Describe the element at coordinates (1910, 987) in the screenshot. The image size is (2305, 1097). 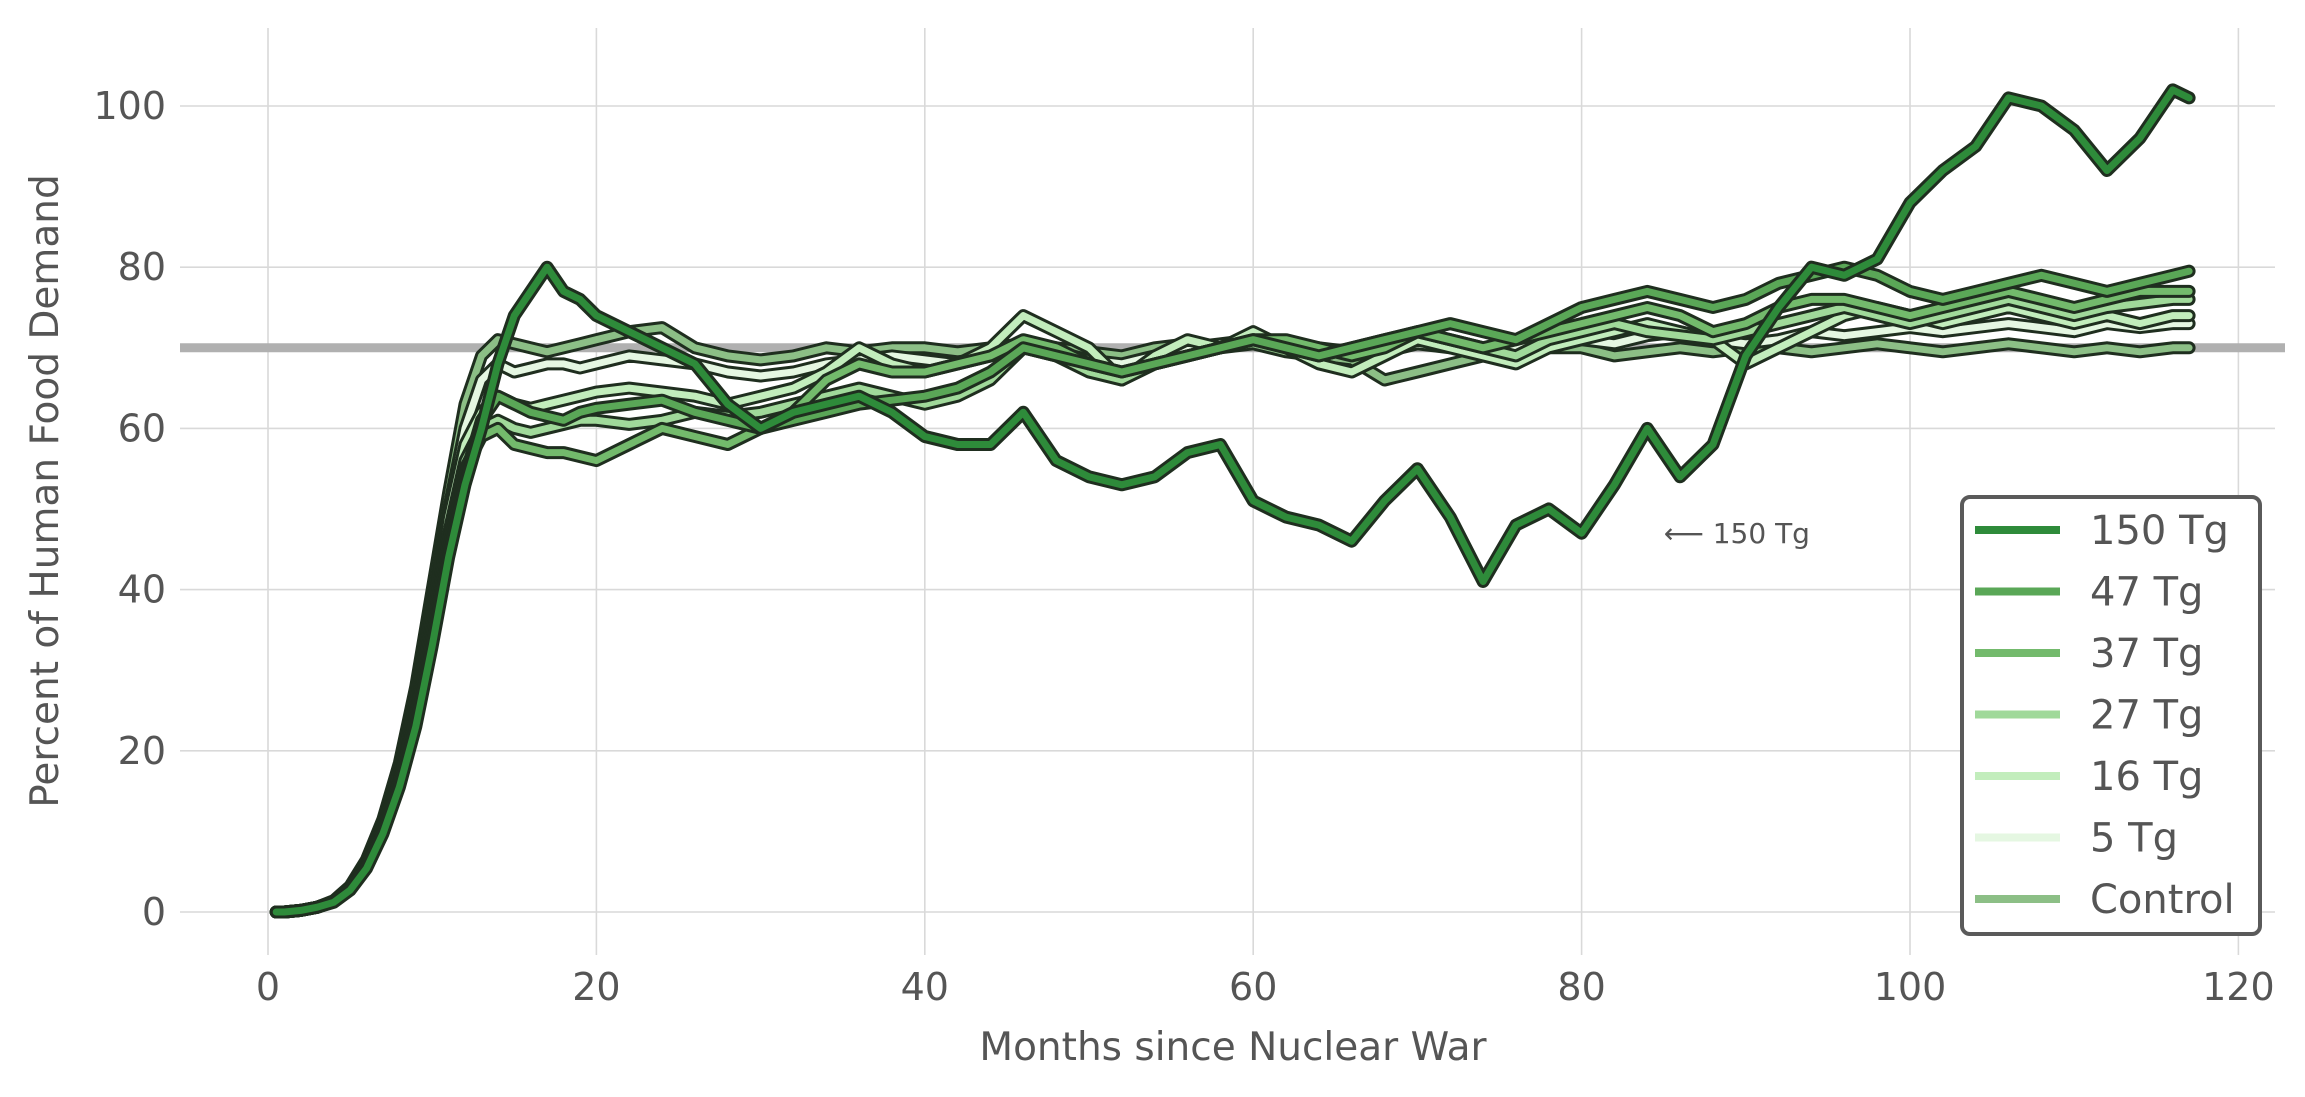
I see `x-tick-label: 100` at that location.